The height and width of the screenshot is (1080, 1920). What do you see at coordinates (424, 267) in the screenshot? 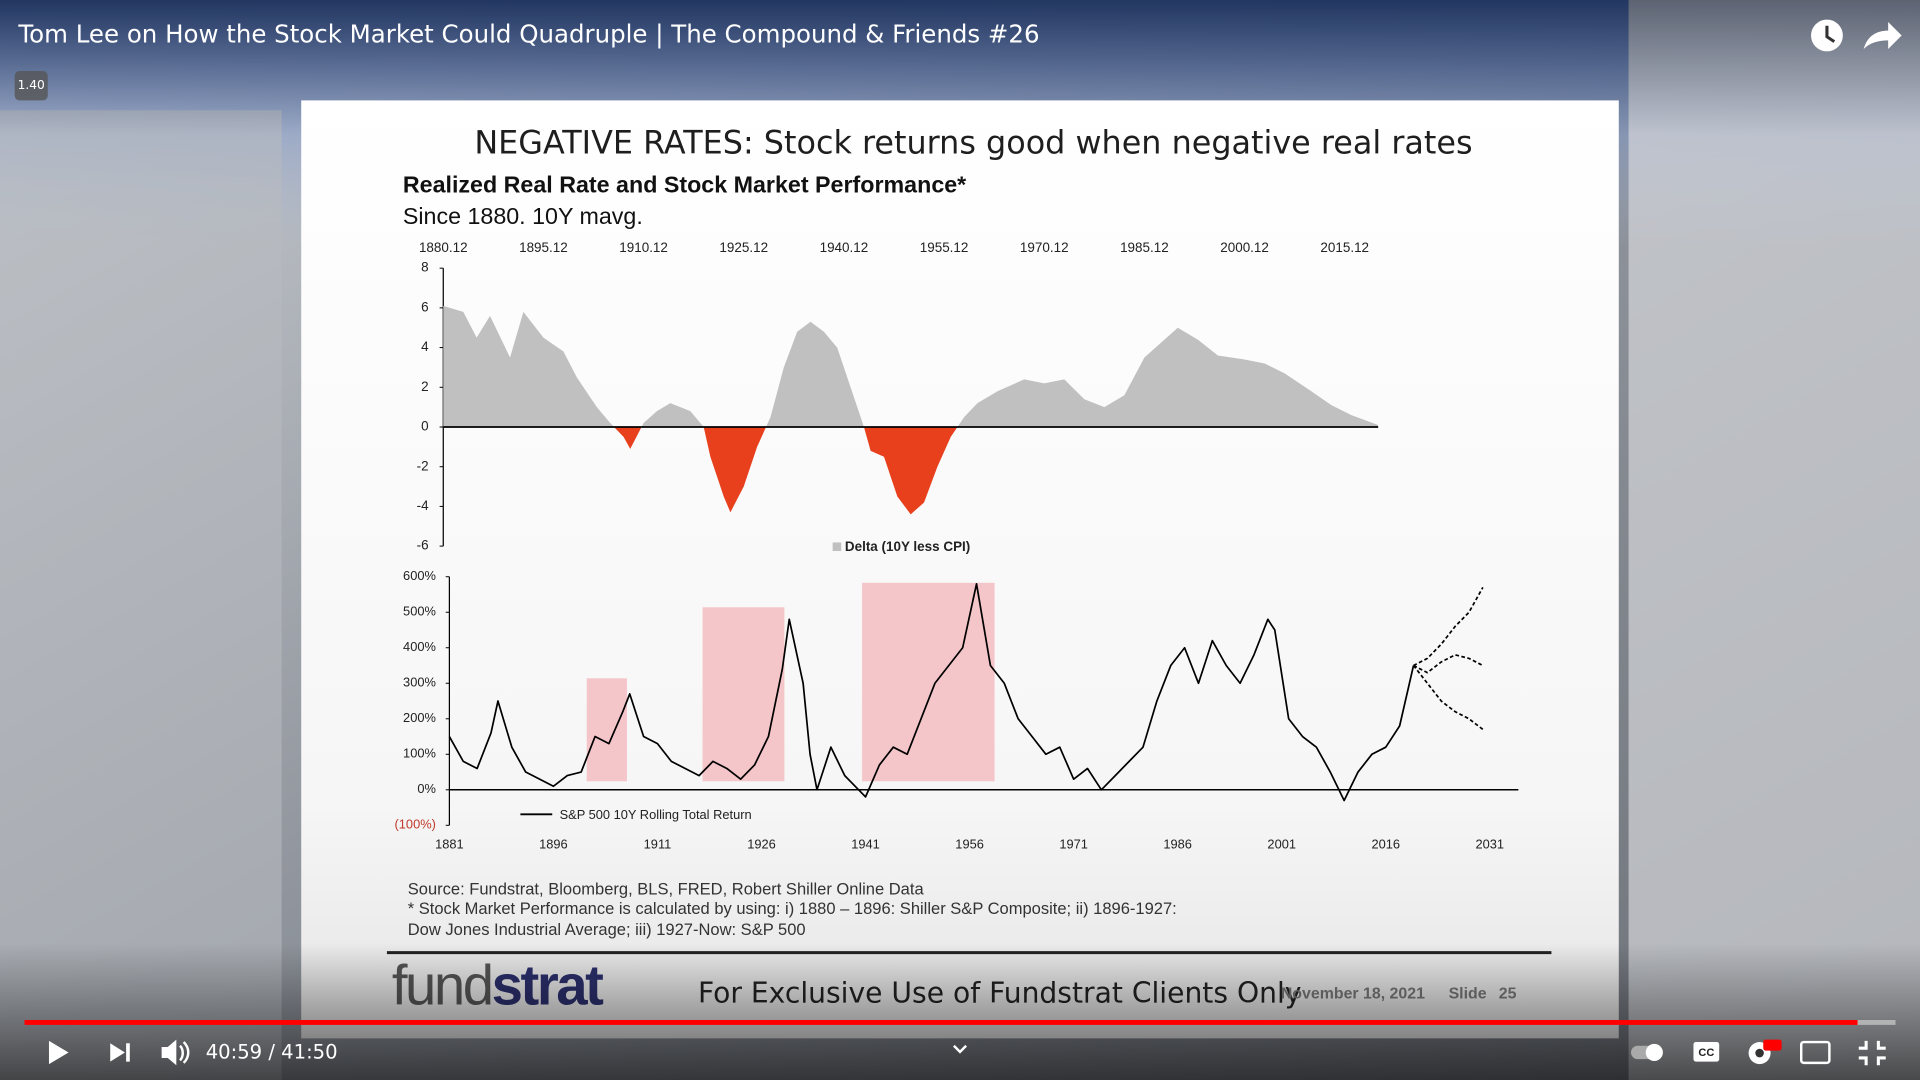
I see `y-tick-label: 8` at bounding box center [424, 267].